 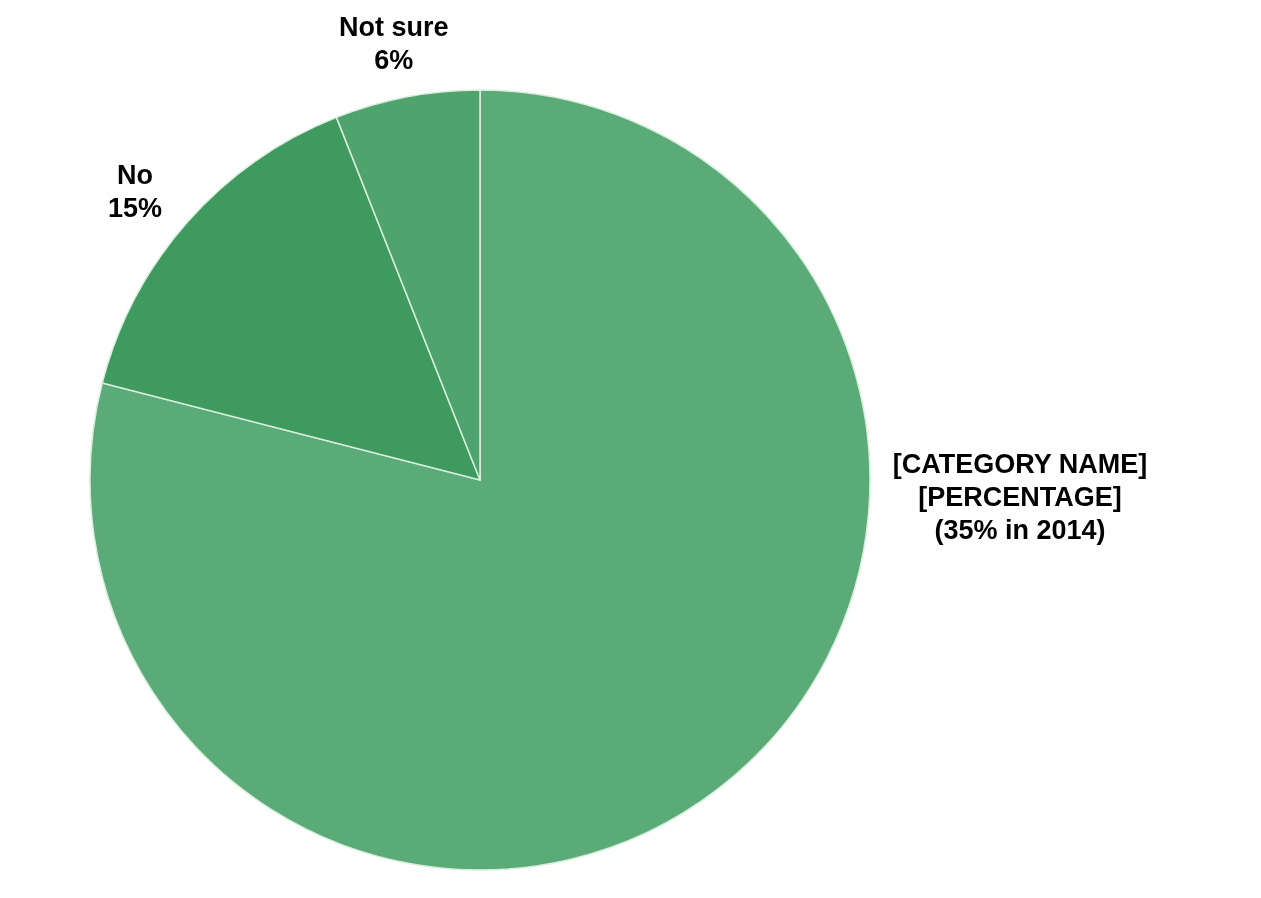 I want to click on slice-label: [CATEGORY NAME], so click(x=1020, y=464).